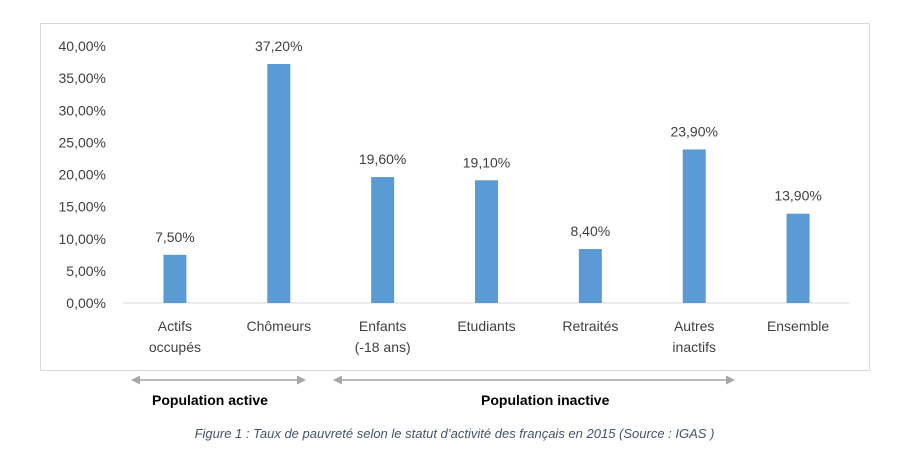 This screenshot has width=909, height=459. What do you see at coordinates (82, 78) in the screenshot?
I see `y-tick-label: 35,00%` at bounding box center [82, 78].